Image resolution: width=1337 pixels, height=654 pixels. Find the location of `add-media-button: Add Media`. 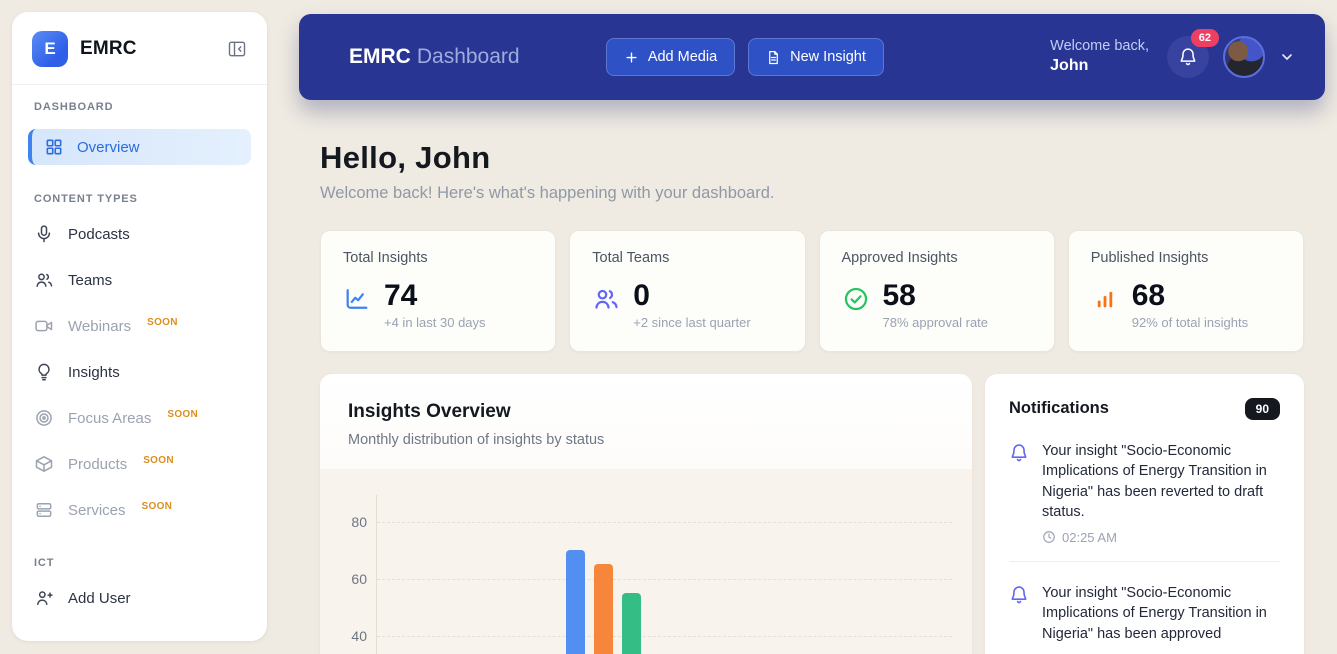

add-media-button: Add Media is located at coordinates (670, 57).